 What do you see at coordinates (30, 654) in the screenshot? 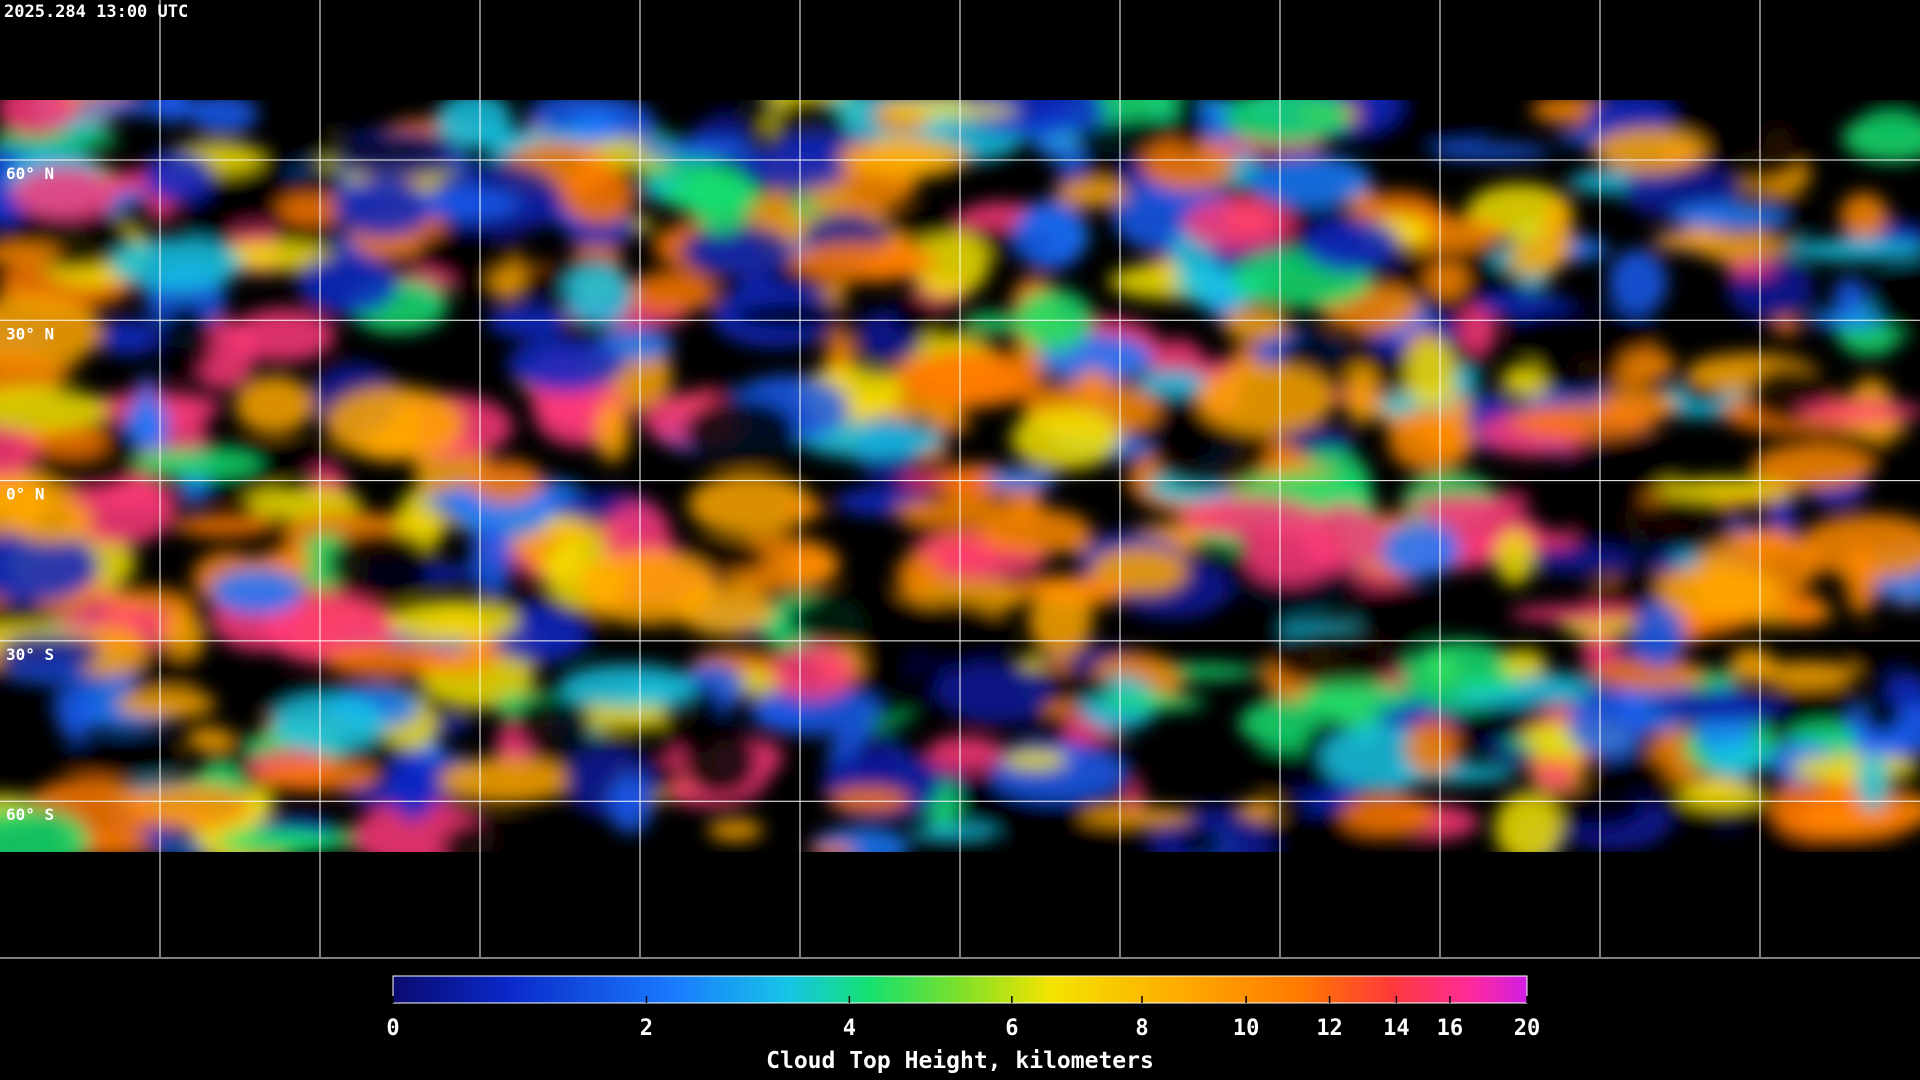
I see `latitude-label: 30° S` at bounding box center [30, 654].